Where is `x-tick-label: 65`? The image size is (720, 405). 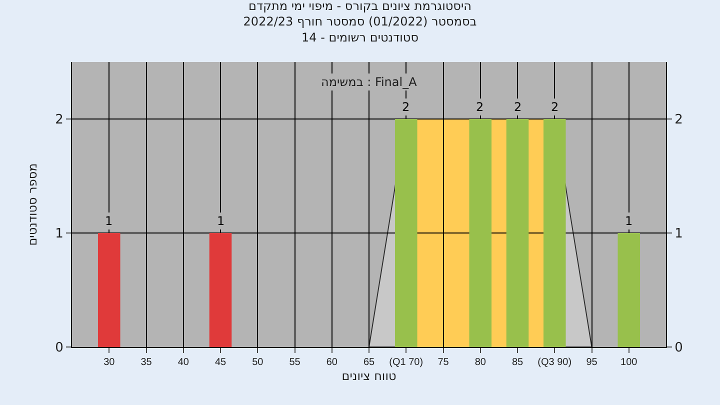 x-tick-label: 65 is located at coordinates (369, 362).